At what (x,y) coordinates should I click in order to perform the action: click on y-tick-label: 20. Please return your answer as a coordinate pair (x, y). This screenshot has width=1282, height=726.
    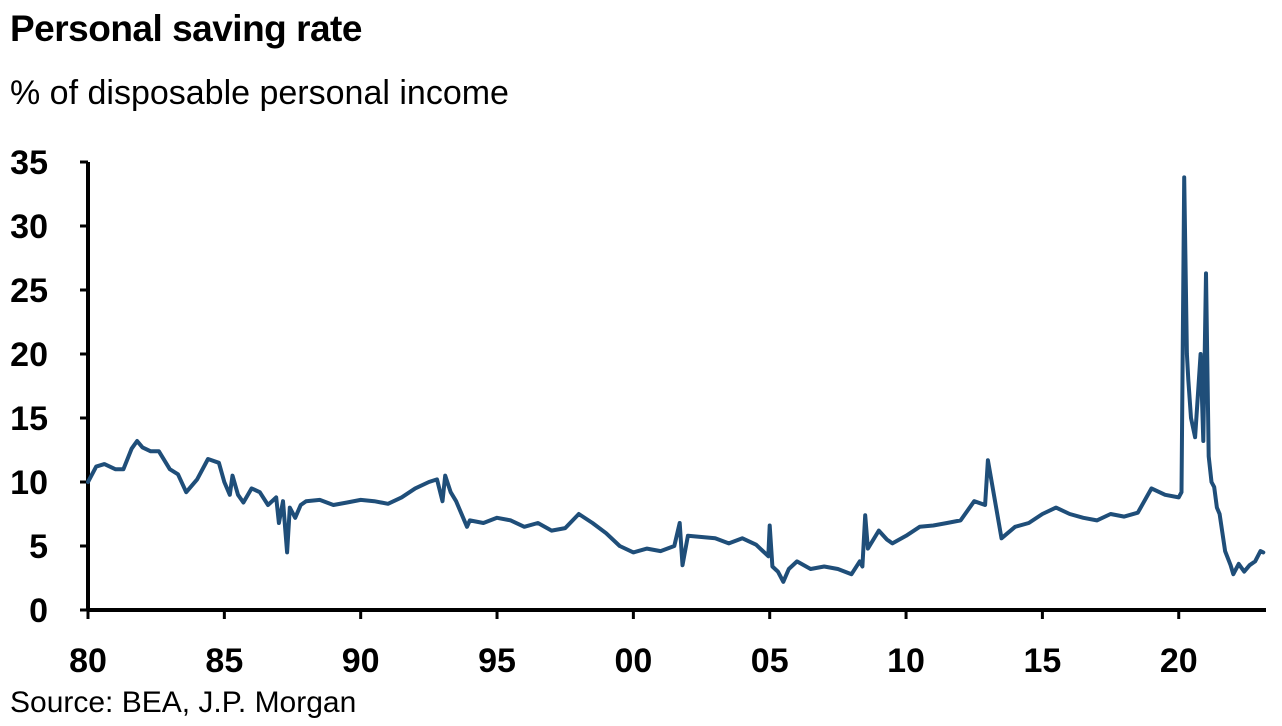
    Looking at the image, I should click on (29, 355).